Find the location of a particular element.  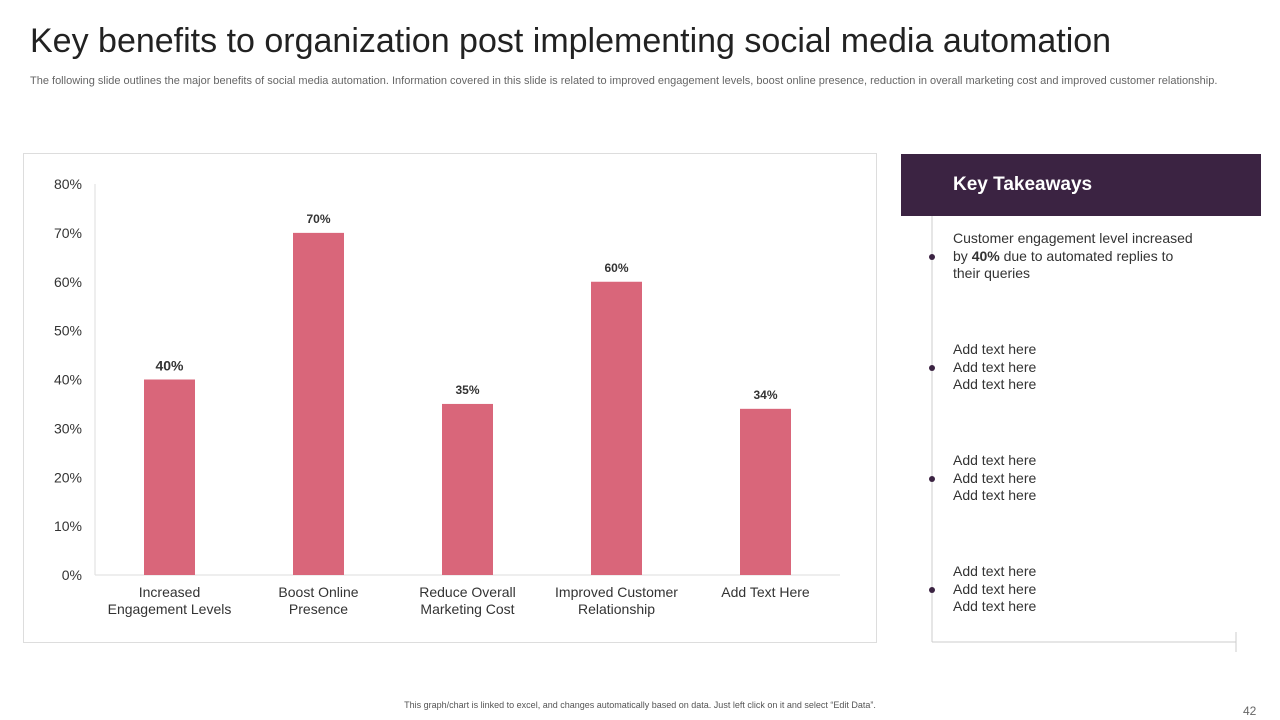

takeaways-heading: Key Takeaways is located at coordinates (1023, 184).